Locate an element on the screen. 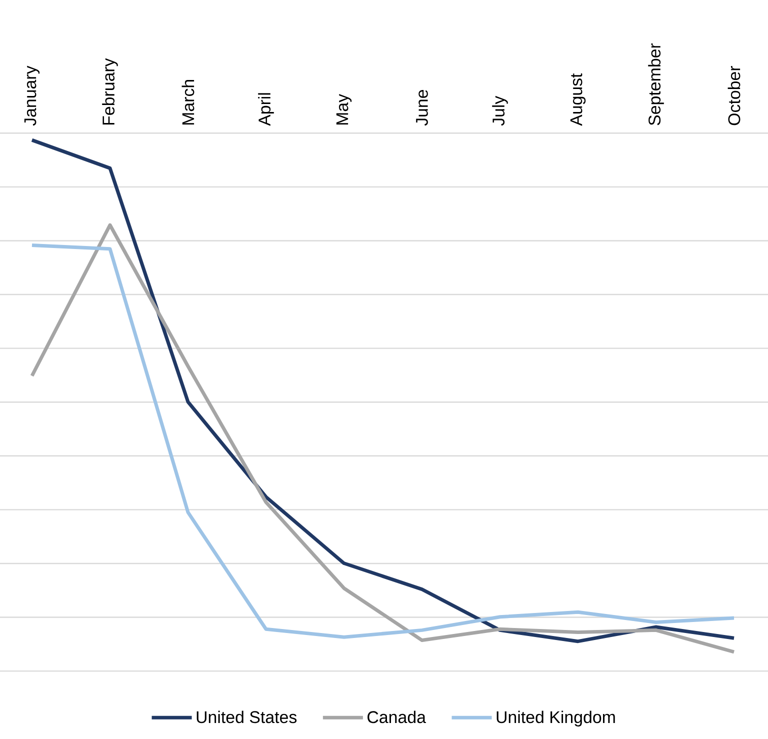  legend-label: Canada is located at coordinates (397, 717).